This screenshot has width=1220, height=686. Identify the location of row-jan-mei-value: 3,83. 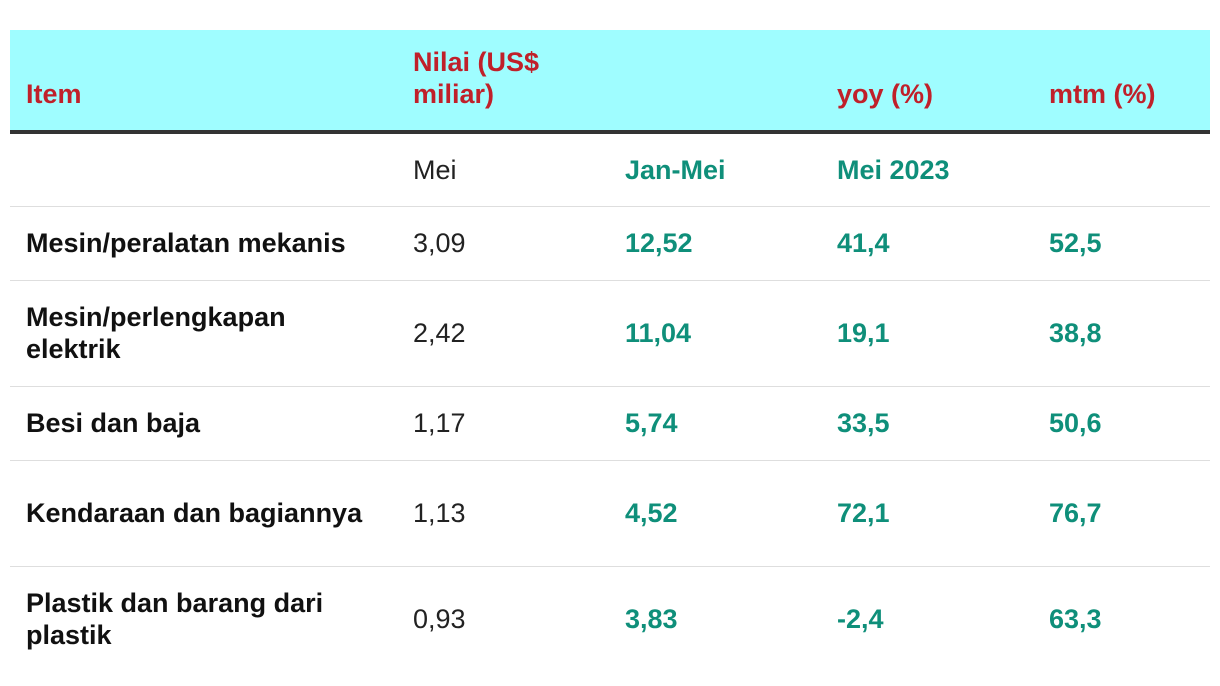
(651, 619).